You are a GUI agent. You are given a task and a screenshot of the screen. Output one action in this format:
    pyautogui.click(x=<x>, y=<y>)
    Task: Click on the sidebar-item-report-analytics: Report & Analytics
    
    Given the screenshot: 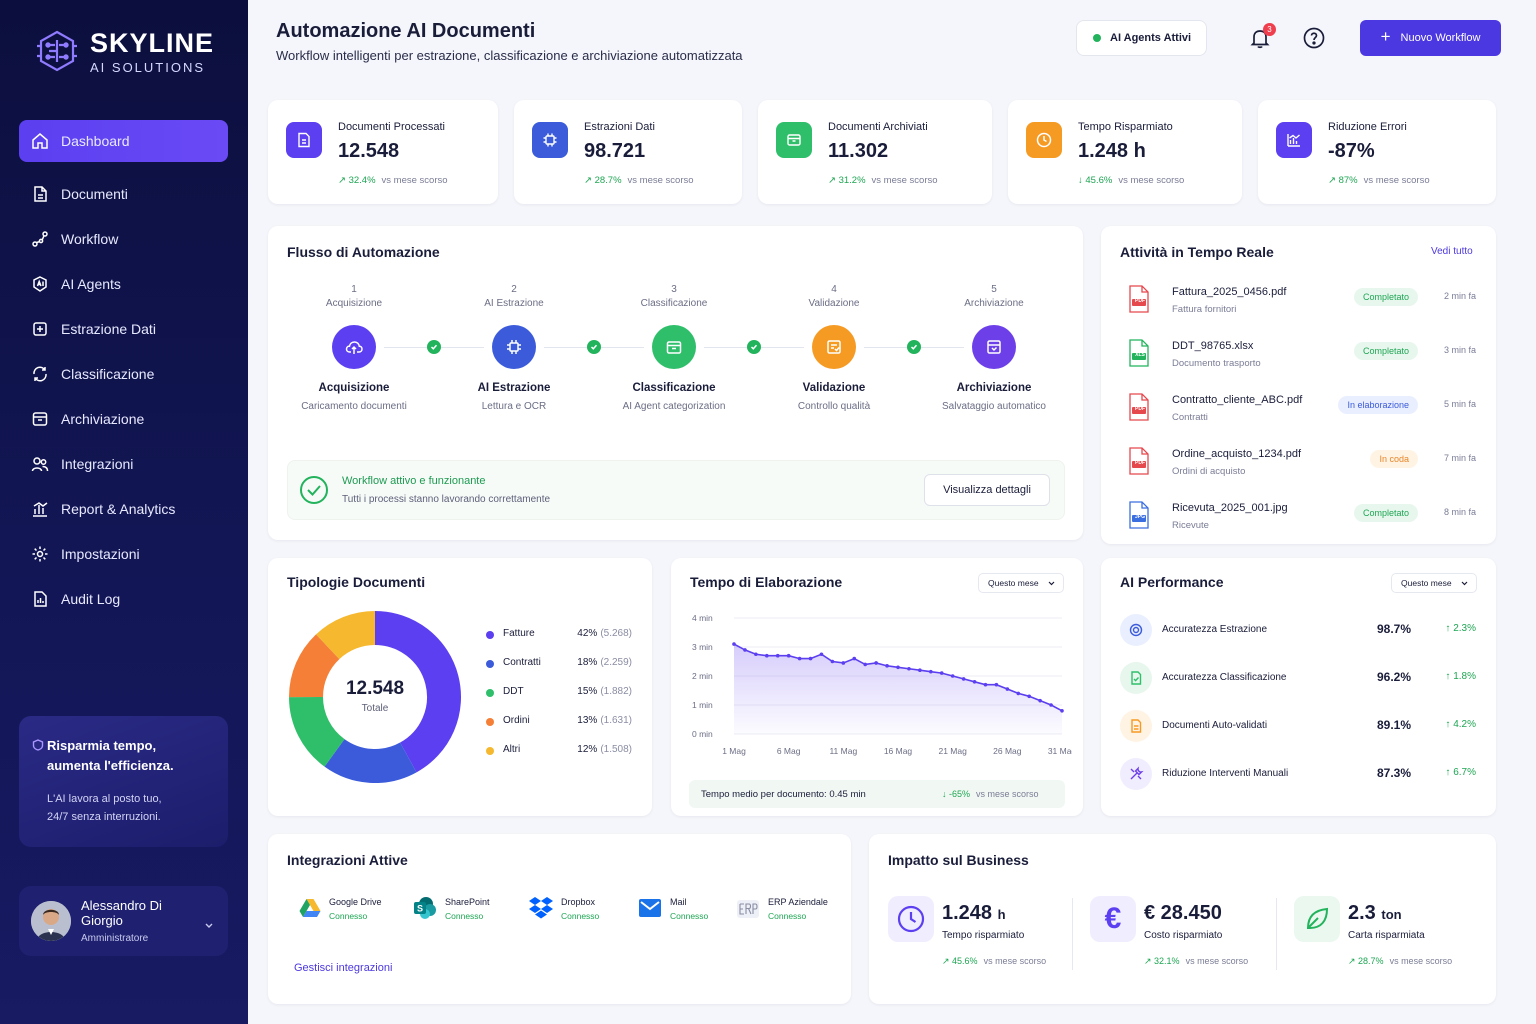 What is the action you would take?
    pyautogui.click(x=123, y=509)
    